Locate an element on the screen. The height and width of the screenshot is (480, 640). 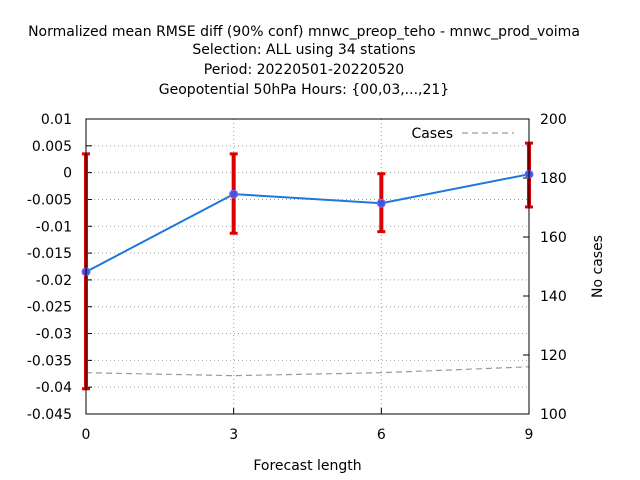
y2-tick-label: 100 is located at coordinates (553, 415).